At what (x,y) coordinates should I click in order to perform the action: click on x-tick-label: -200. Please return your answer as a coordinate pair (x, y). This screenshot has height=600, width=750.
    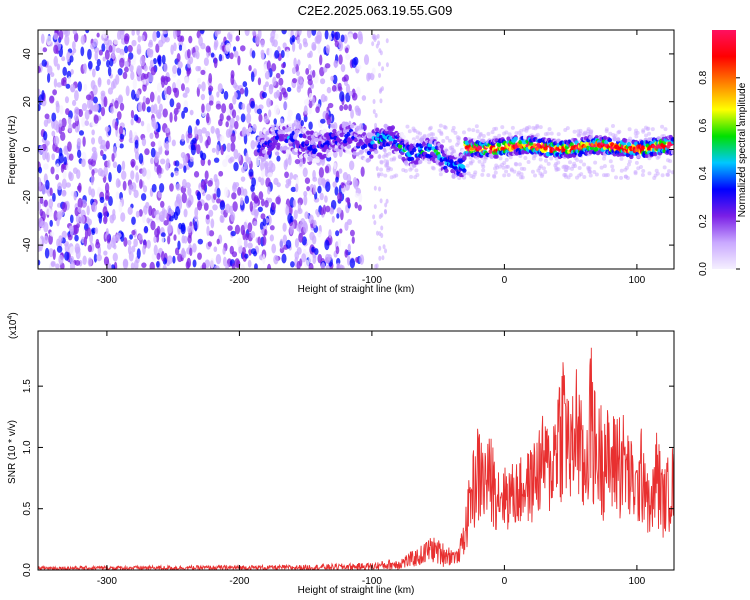
    Looking at the image, I should click on (239, 581).